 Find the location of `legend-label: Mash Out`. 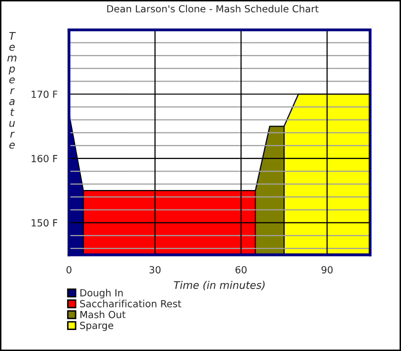

legend-label: Mash Out is located at coordinates (103, 314).